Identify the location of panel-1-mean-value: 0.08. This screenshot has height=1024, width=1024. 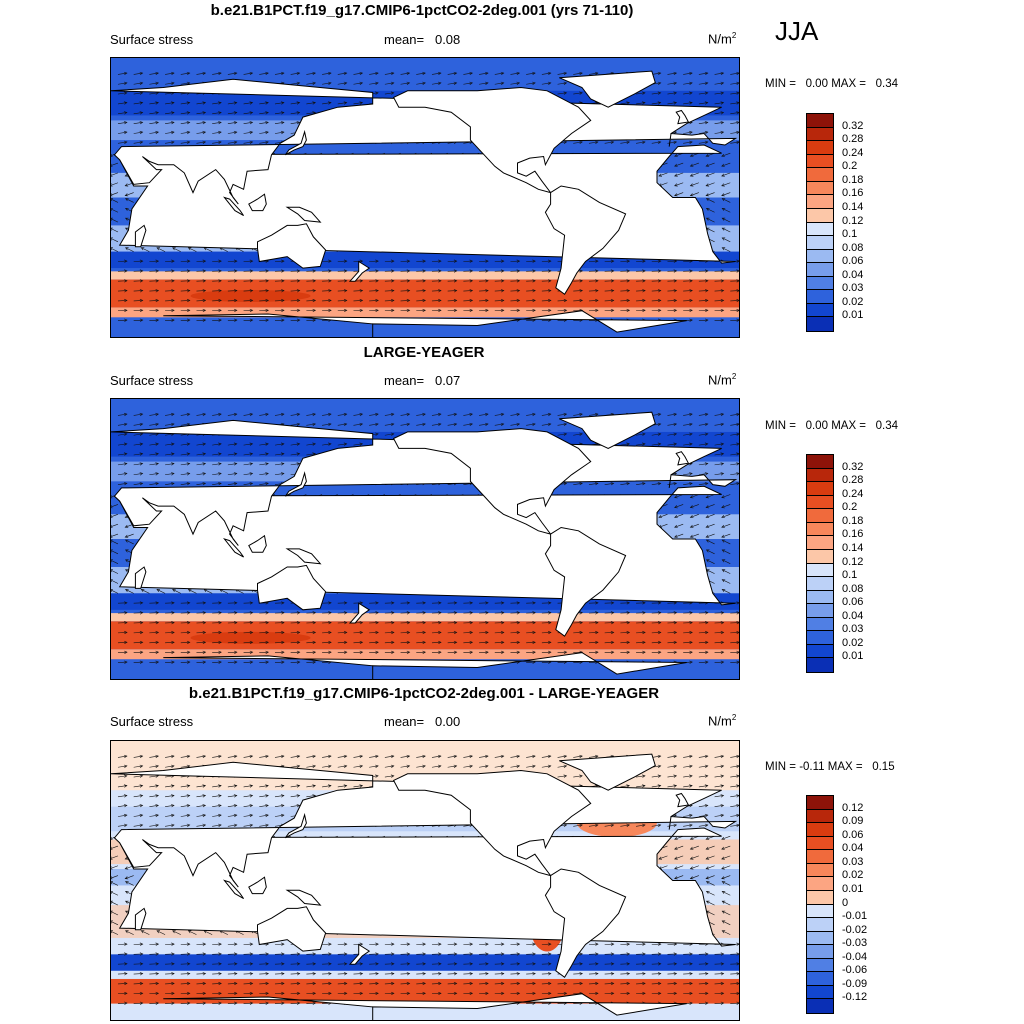
(447, 39).